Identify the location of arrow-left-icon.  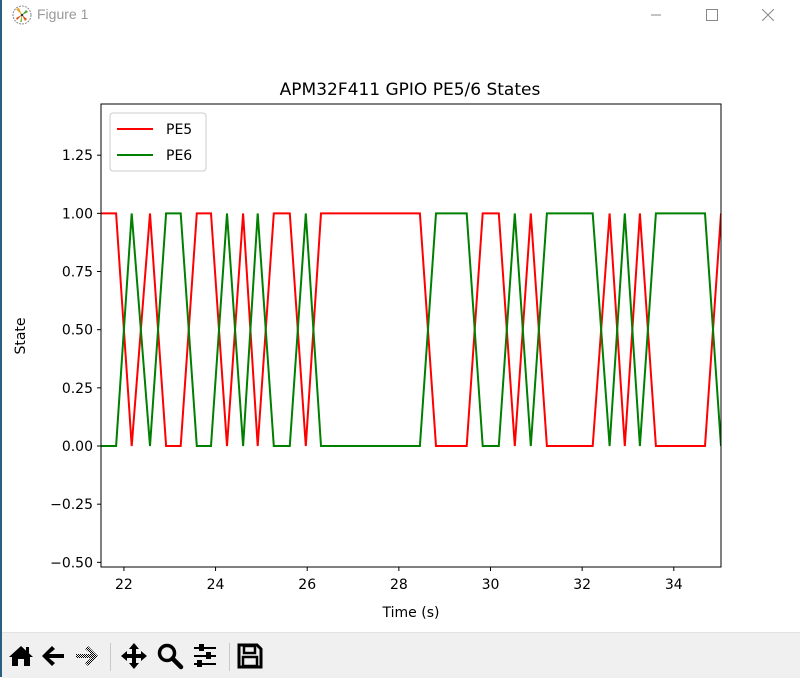
(53, 656).